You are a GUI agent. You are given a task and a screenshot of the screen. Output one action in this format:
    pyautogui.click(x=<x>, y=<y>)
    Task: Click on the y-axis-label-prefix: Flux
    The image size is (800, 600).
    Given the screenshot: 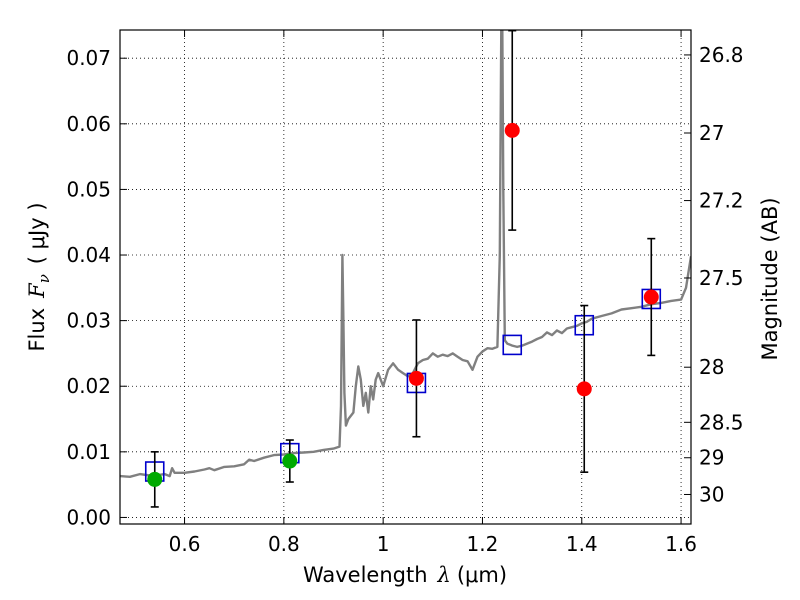 What is the action you would take?
    pyautogui.click(x=37, y=330)
    